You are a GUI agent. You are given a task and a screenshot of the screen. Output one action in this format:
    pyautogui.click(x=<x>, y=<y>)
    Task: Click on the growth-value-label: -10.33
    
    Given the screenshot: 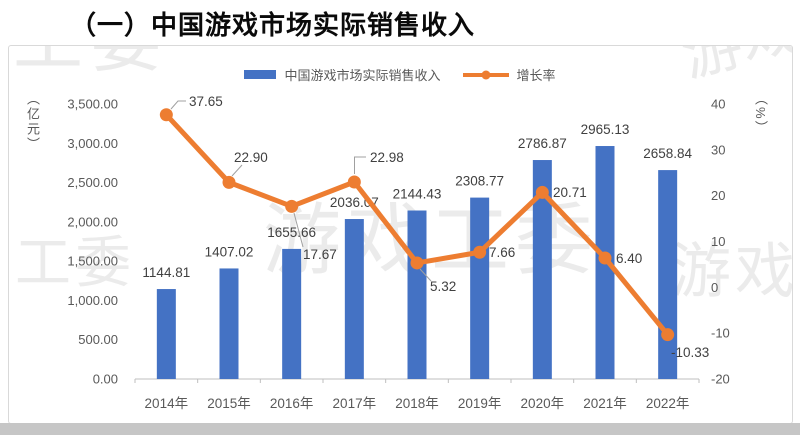 What is the action you would take?
    pyautogui.click(x=690, y=352)
    